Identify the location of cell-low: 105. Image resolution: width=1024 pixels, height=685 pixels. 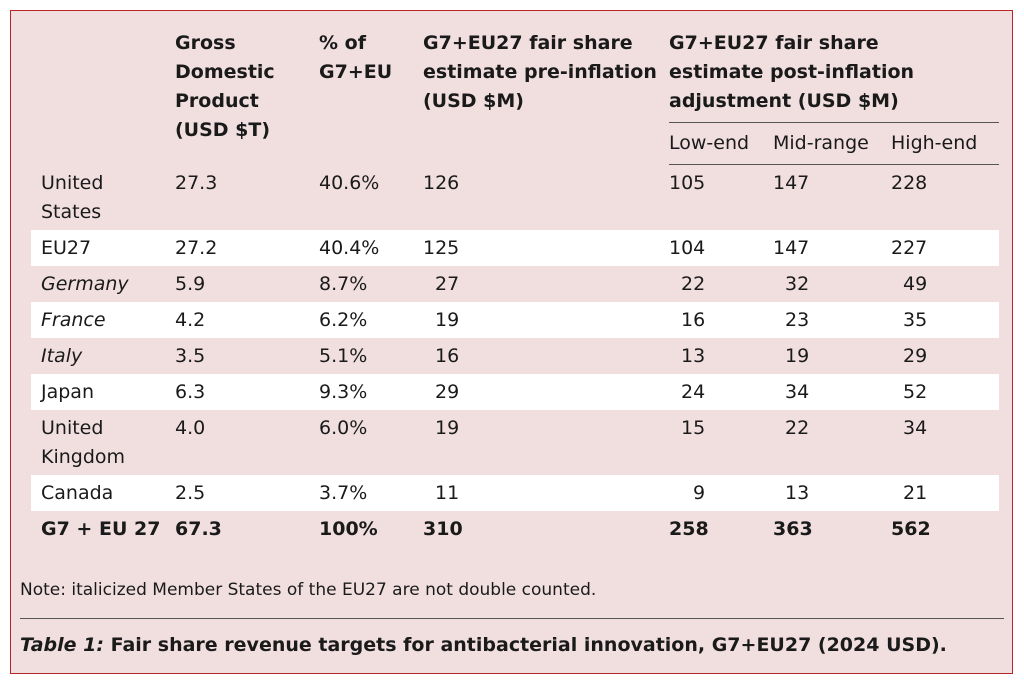
(687, 183).